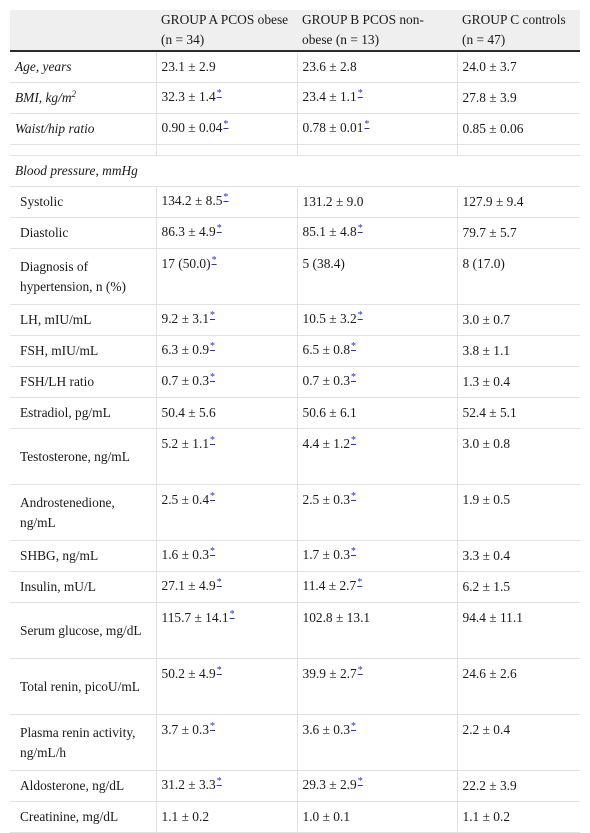  Describe the element at coordinates (226, 742) in the screenshot. I see `cell-pra-a: 3.7 ± 0.3*` at that location.